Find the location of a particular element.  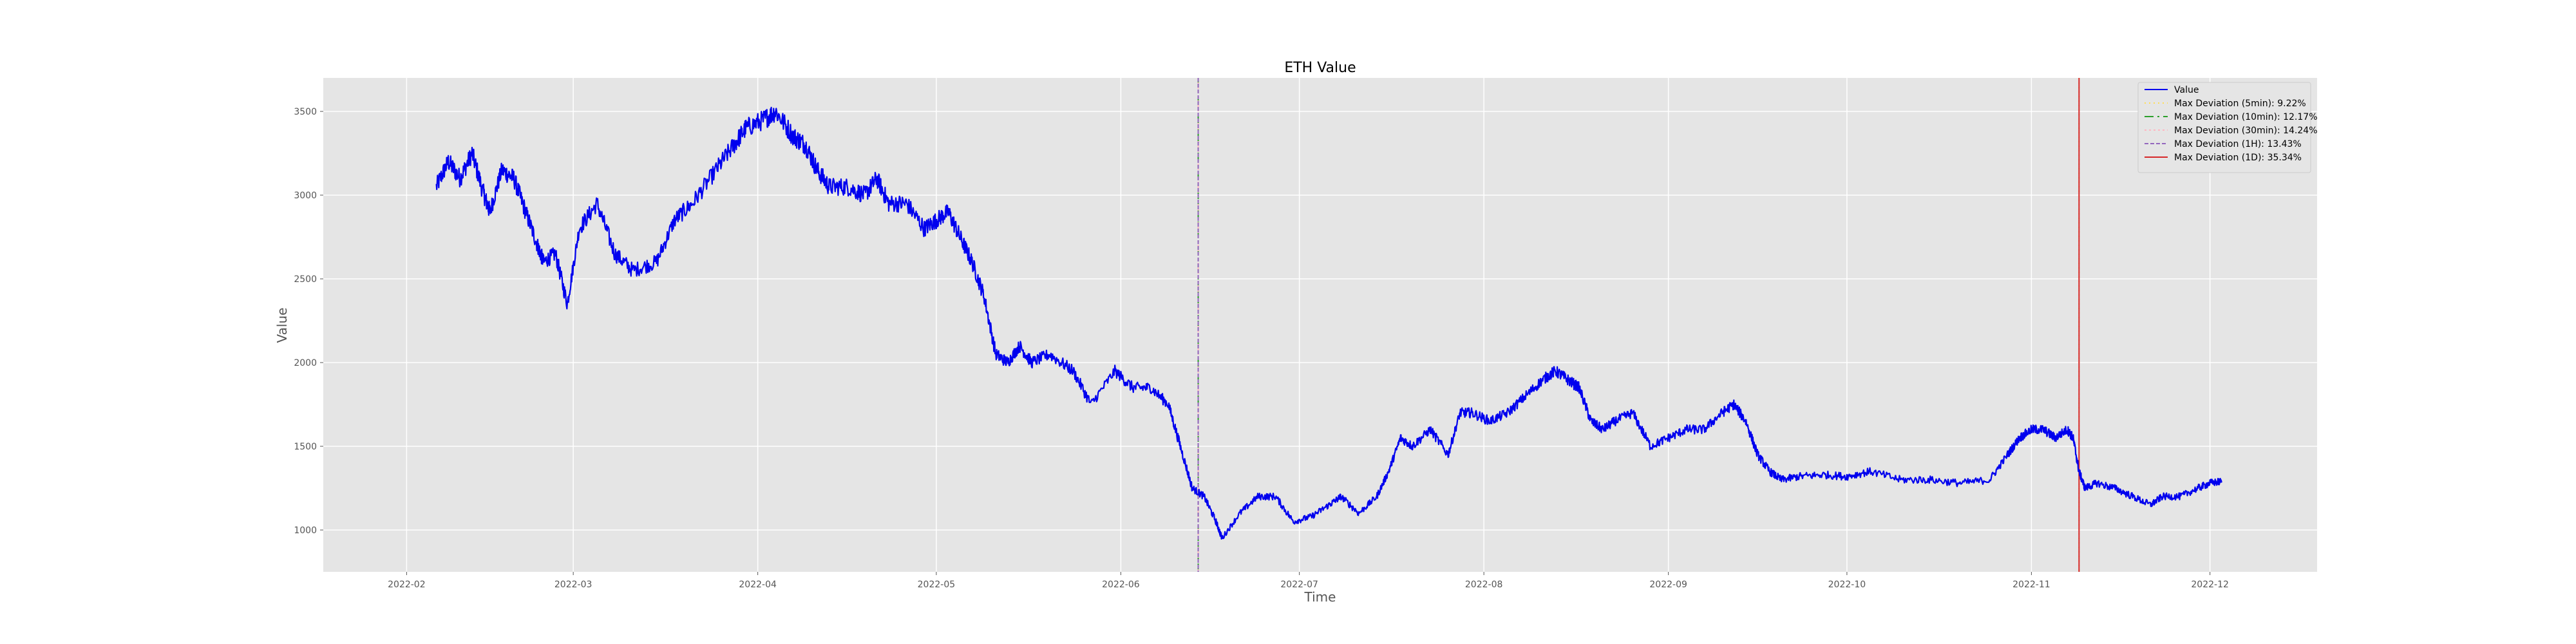

x-tick-label: 2022-10 is located at coordinates (1847, 585).